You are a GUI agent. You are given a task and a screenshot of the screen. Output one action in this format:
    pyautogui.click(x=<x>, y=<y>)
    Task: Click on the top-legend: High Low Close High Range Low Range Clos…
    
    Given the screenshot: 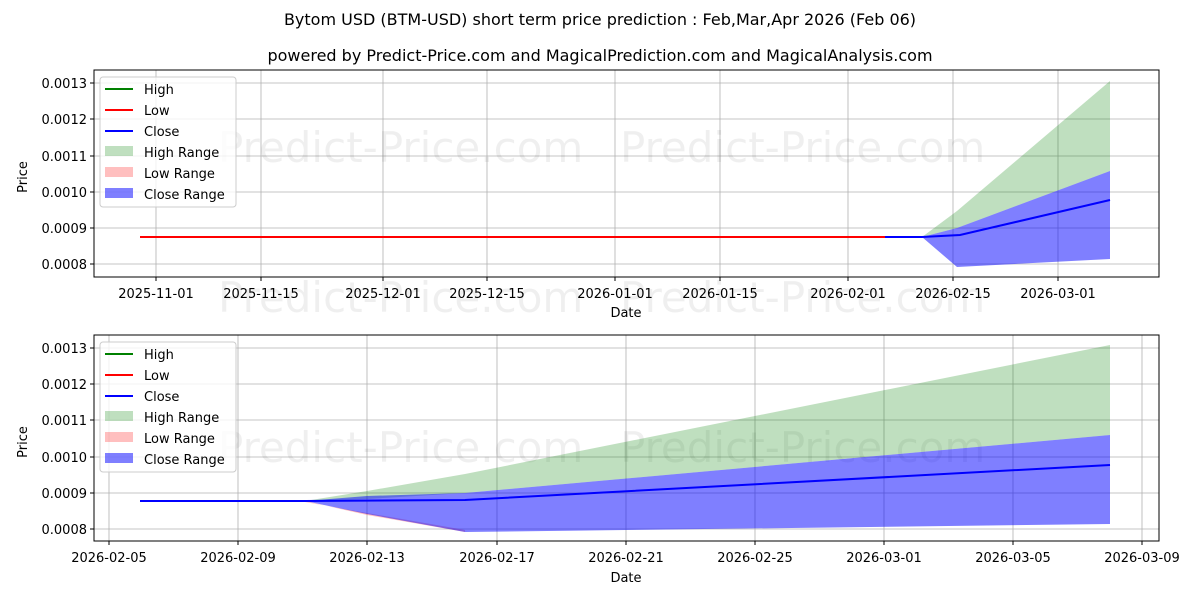 What is the action you would take?
    pyautogui.click(x=168, y=142)
    